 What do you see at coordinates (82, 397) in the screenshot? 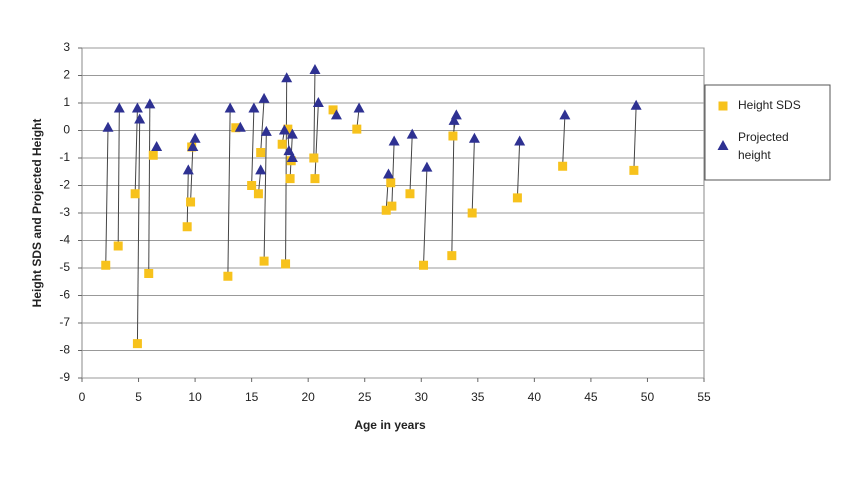
I see `x-tick-label: 0` at bounding box center [82, 397].